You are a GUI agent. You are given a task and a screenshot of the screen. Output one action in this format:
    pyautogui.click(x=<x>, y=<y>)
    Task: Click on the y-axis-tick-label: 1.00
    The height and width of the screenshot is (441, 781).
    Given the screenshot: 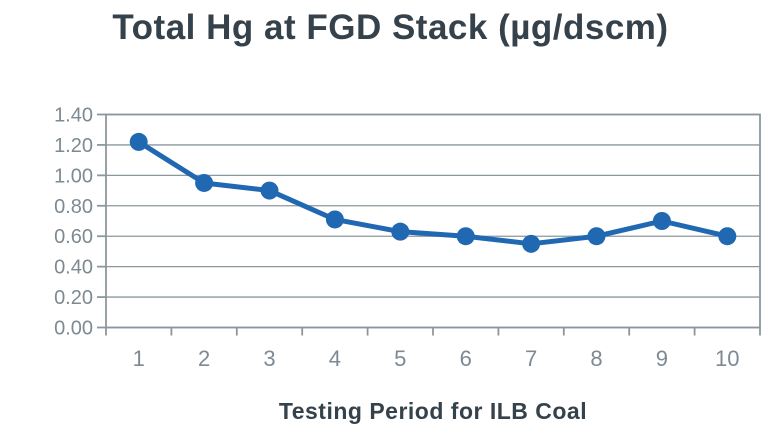 What is the action you would take?
    pyautogui.click(x=73, y=176)
    